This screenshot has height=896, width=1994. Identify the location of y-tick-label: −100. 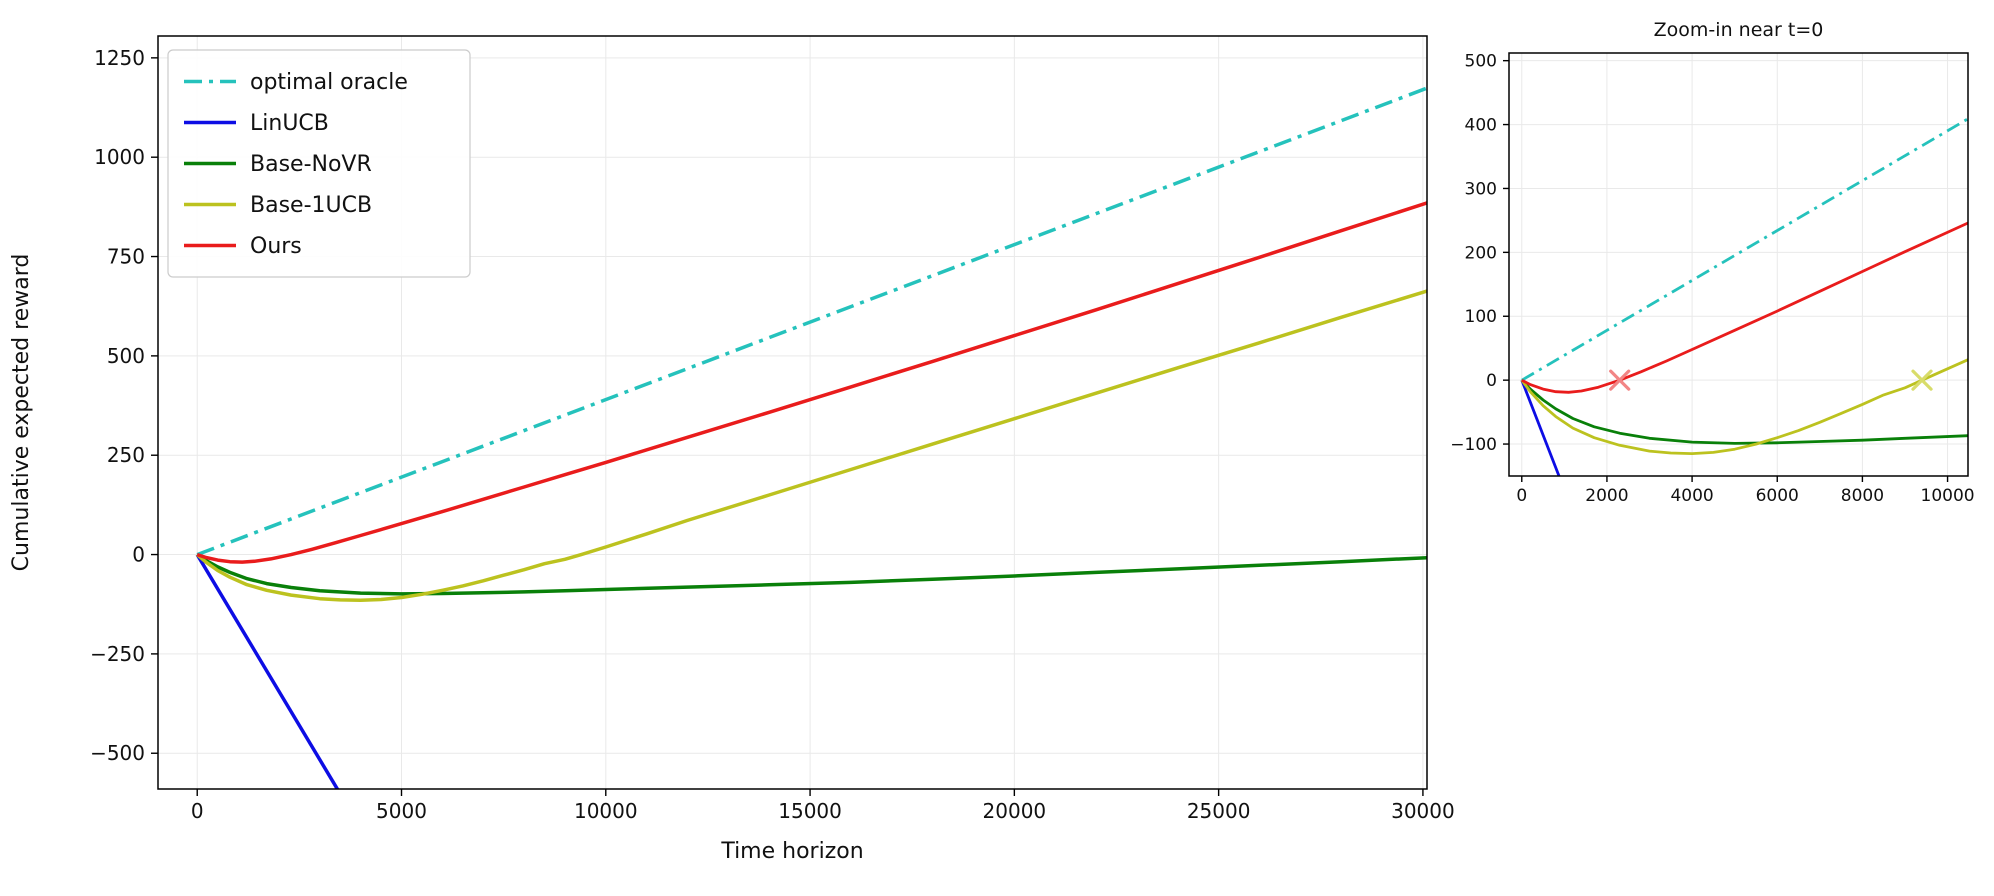
(1473, 445).